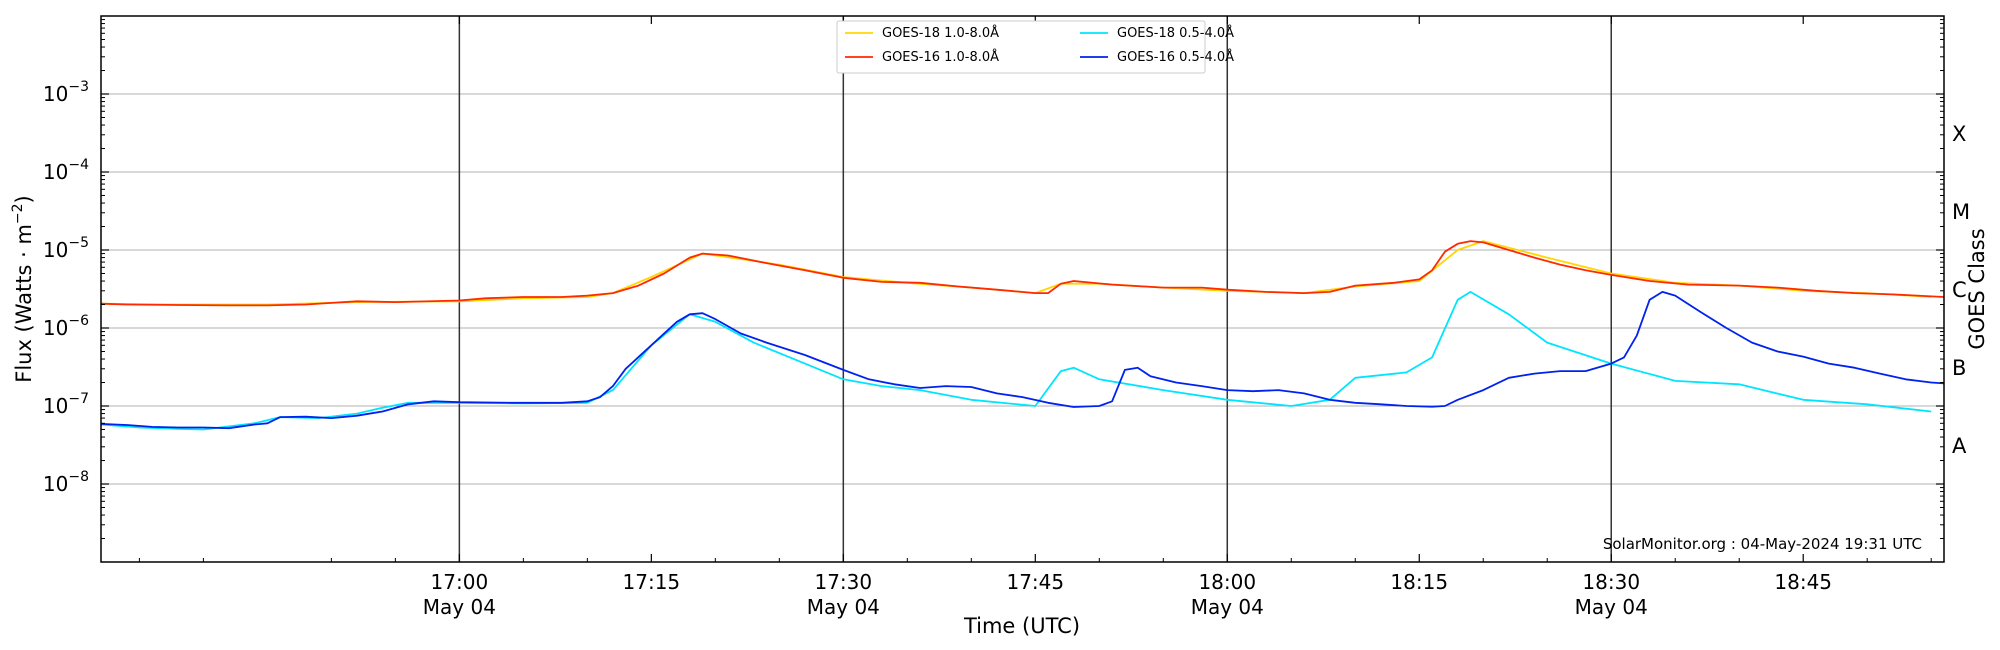 The width and height of the screenshot is (2000, 650). Describe the element at coordinates (940, 33) in the screenshot. I see `legend-label: GOES-18 1.0-8.0Å` at that location.